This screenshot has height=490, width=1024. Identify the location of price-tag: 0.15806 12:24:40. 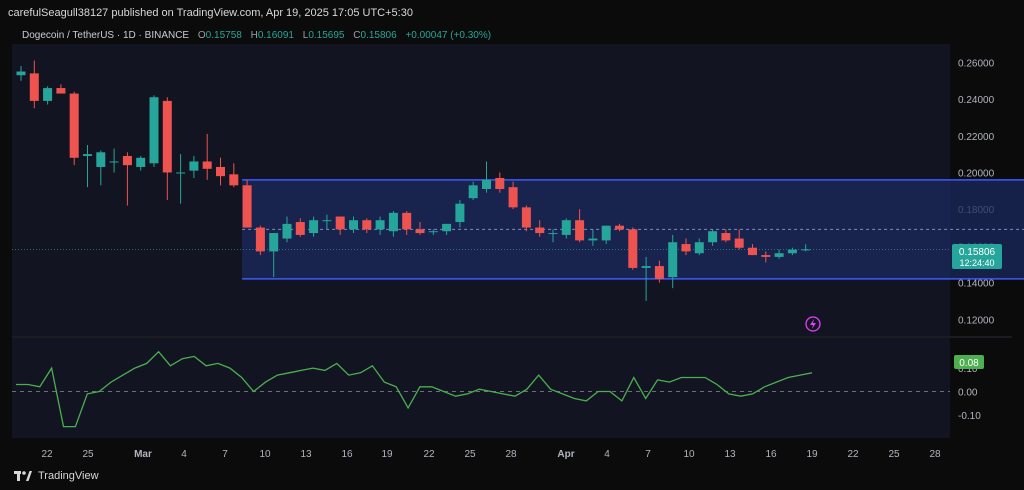
(977, 256).